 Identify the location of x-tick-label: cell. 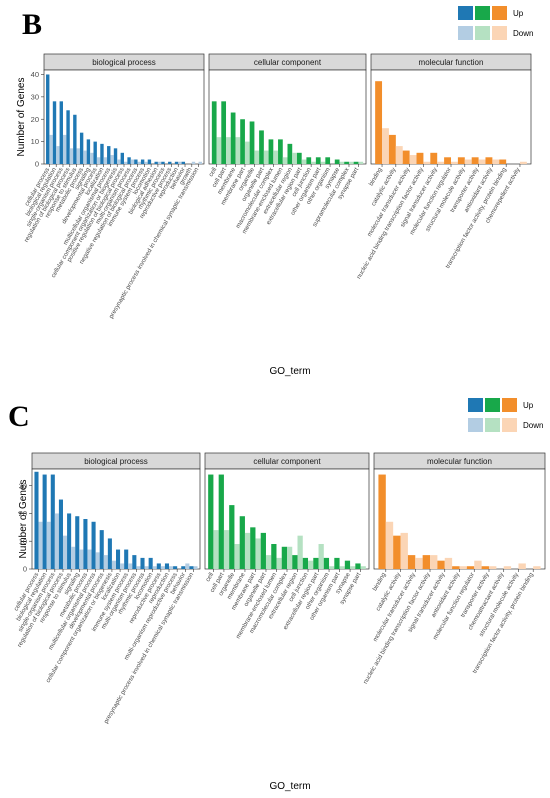
(213, 173).